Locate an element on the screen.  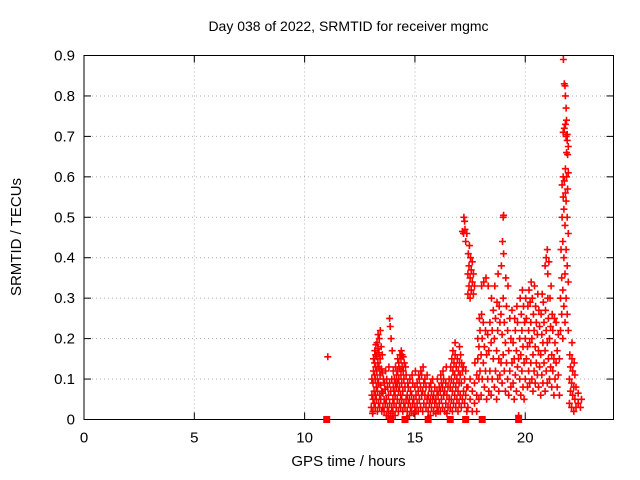
y-tick-label: 0.8 is located at coordinates (64, 96).